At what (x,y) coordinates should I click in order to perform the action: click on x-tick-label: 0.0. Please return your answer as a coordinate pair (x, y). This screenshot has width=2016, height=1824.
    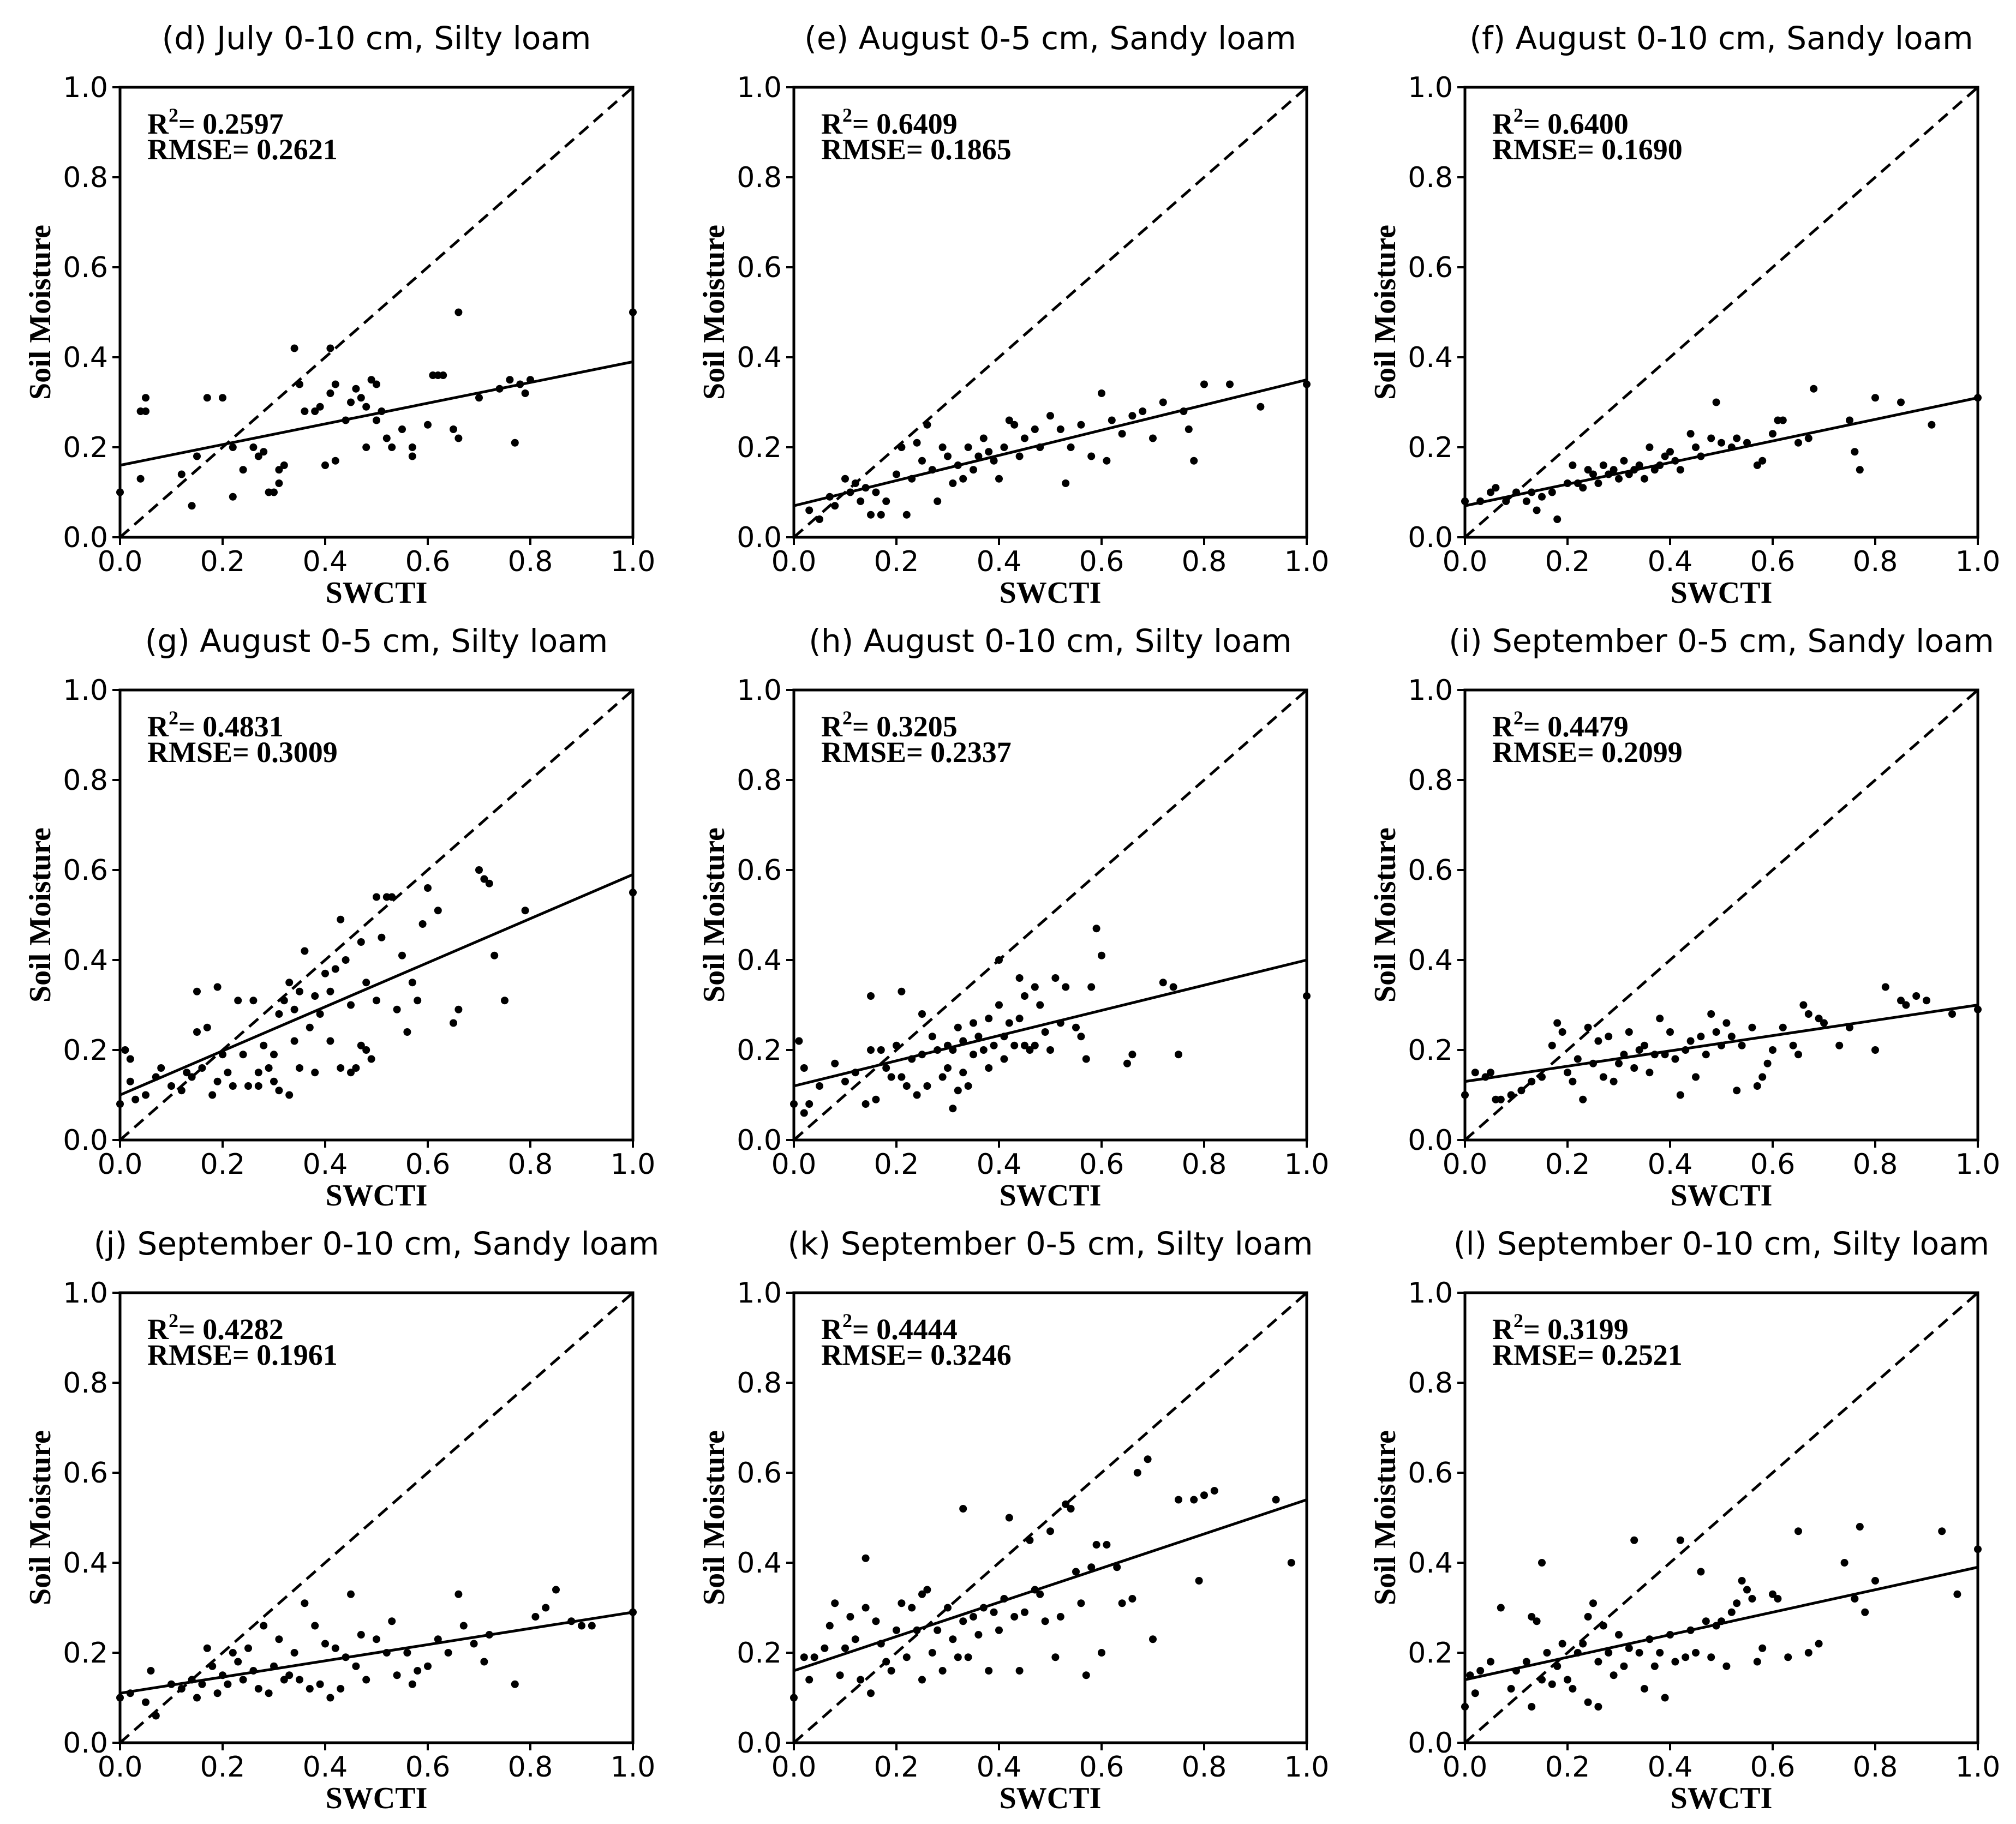
    Looking at the image, I should click on (1465, 561).